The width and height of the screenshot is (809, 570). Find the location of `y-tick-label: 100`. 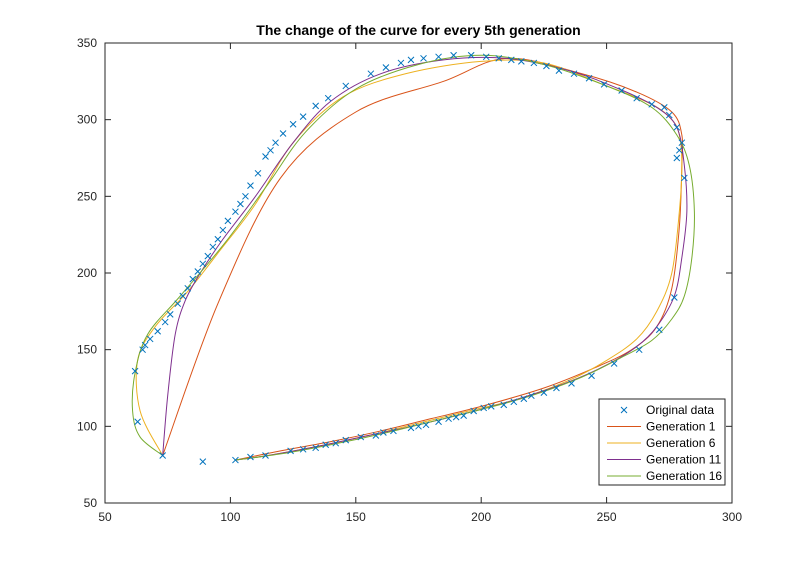

y-tick-label: 100 is located at coordinates (87, 426).